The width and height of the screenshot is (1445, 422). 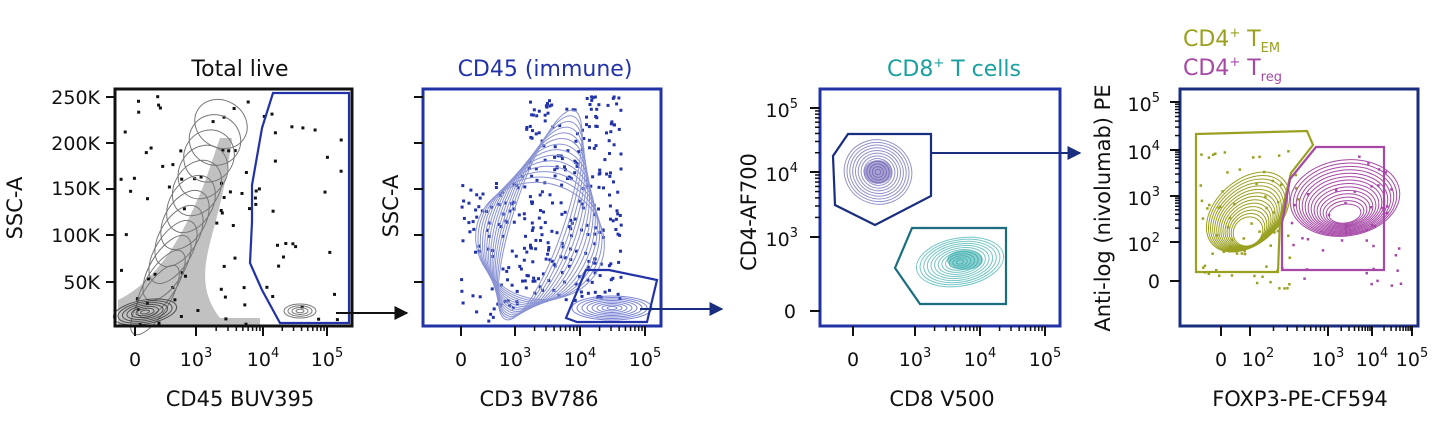 I want to click on p1-ytick-250k: 250K, so click(x=75, y=98).